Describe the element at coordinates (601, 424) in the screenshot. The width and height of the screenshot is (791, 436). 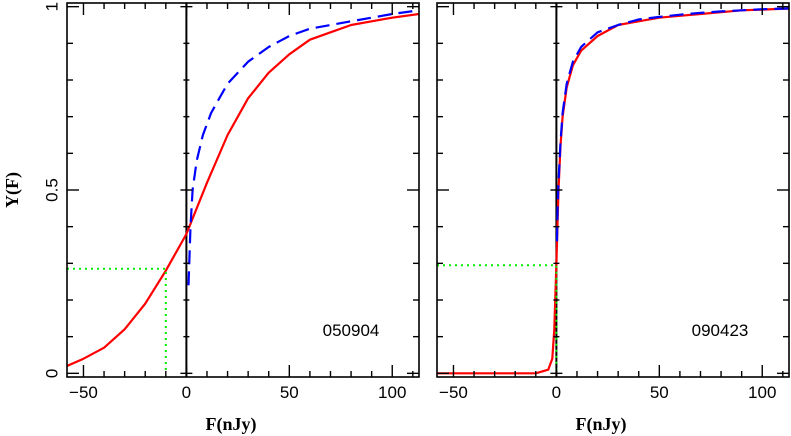
I see `x-axis-title-right: F(nJy)` at that location.